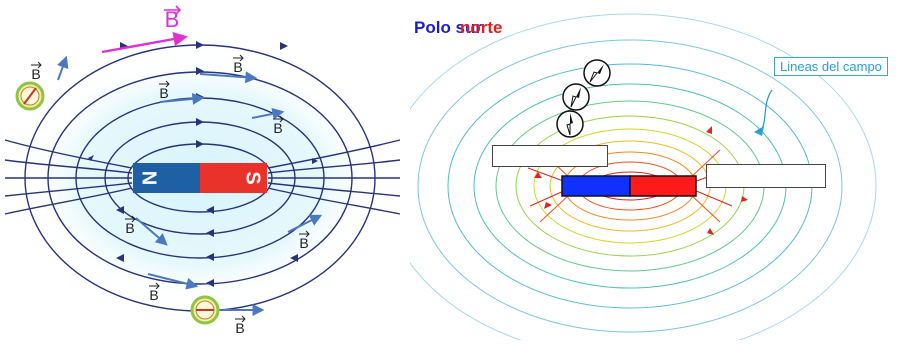 The image size is (913, 345). I want to click on blank-label-box-left, so click(550, 156).